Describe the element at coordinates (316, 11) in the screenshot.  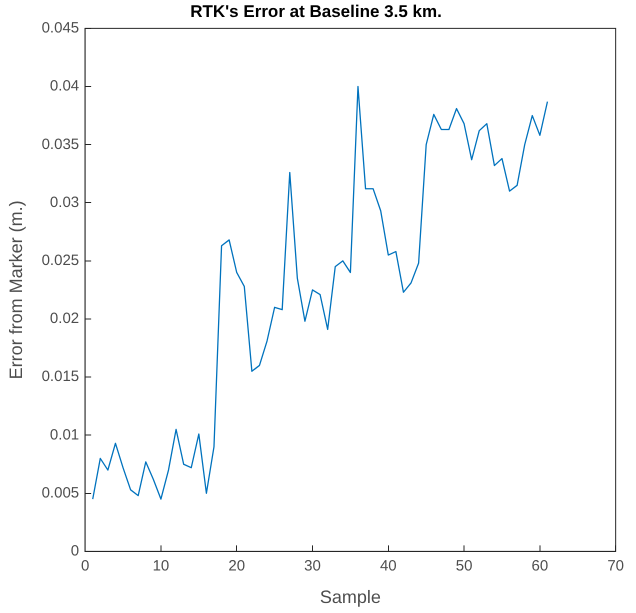
I see `chart-title: RTK's Error at Baseline 3.5 km.` at that location.